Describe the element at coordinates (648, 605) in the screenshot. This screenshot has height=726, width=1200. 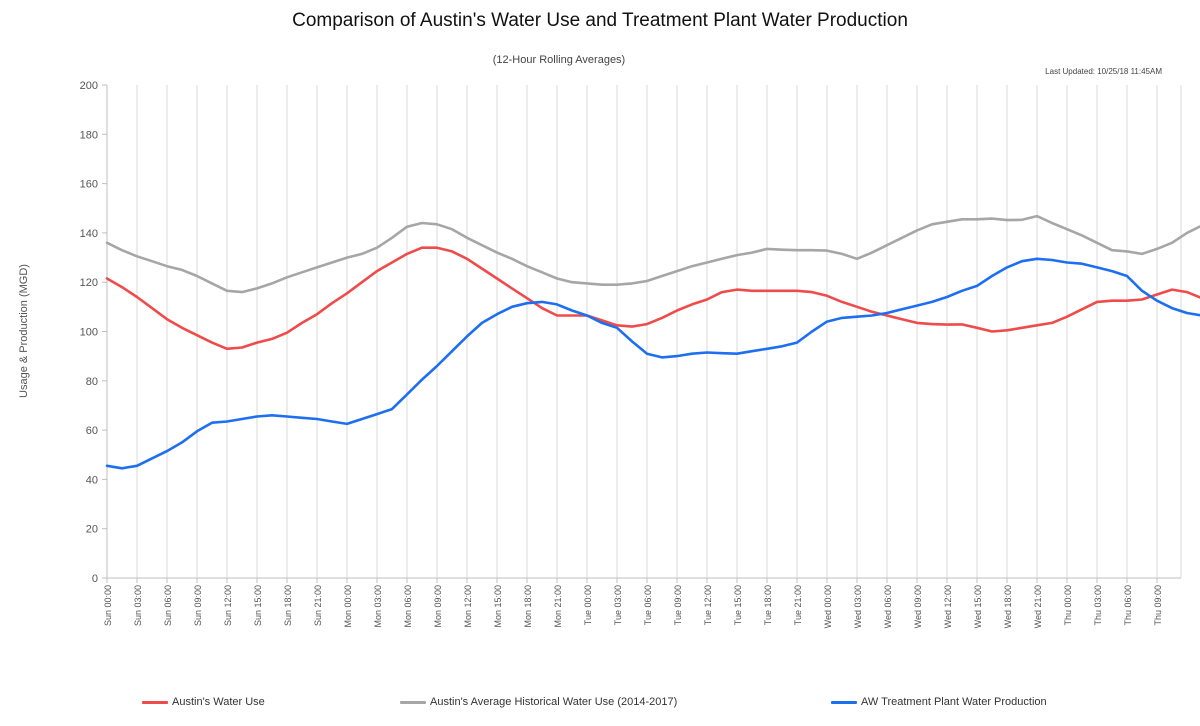
I see `x-tick-label: Tue 06:00` at that location.